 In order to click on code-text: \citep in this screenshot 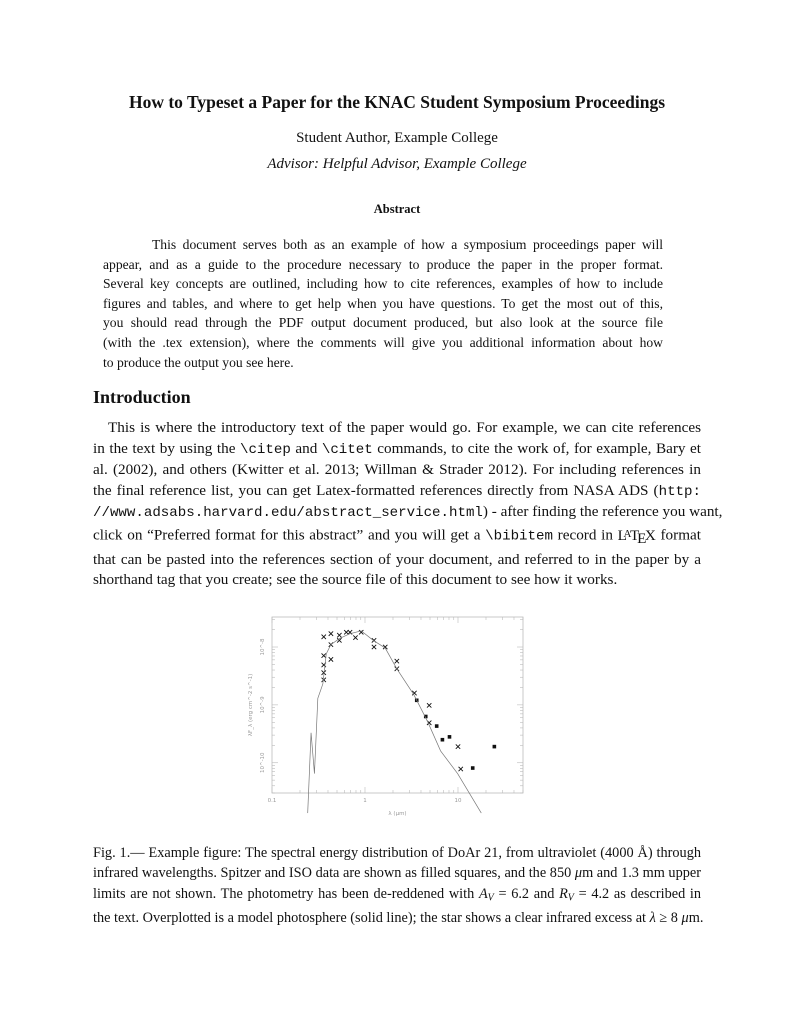, I will do `click(265, 449)`.